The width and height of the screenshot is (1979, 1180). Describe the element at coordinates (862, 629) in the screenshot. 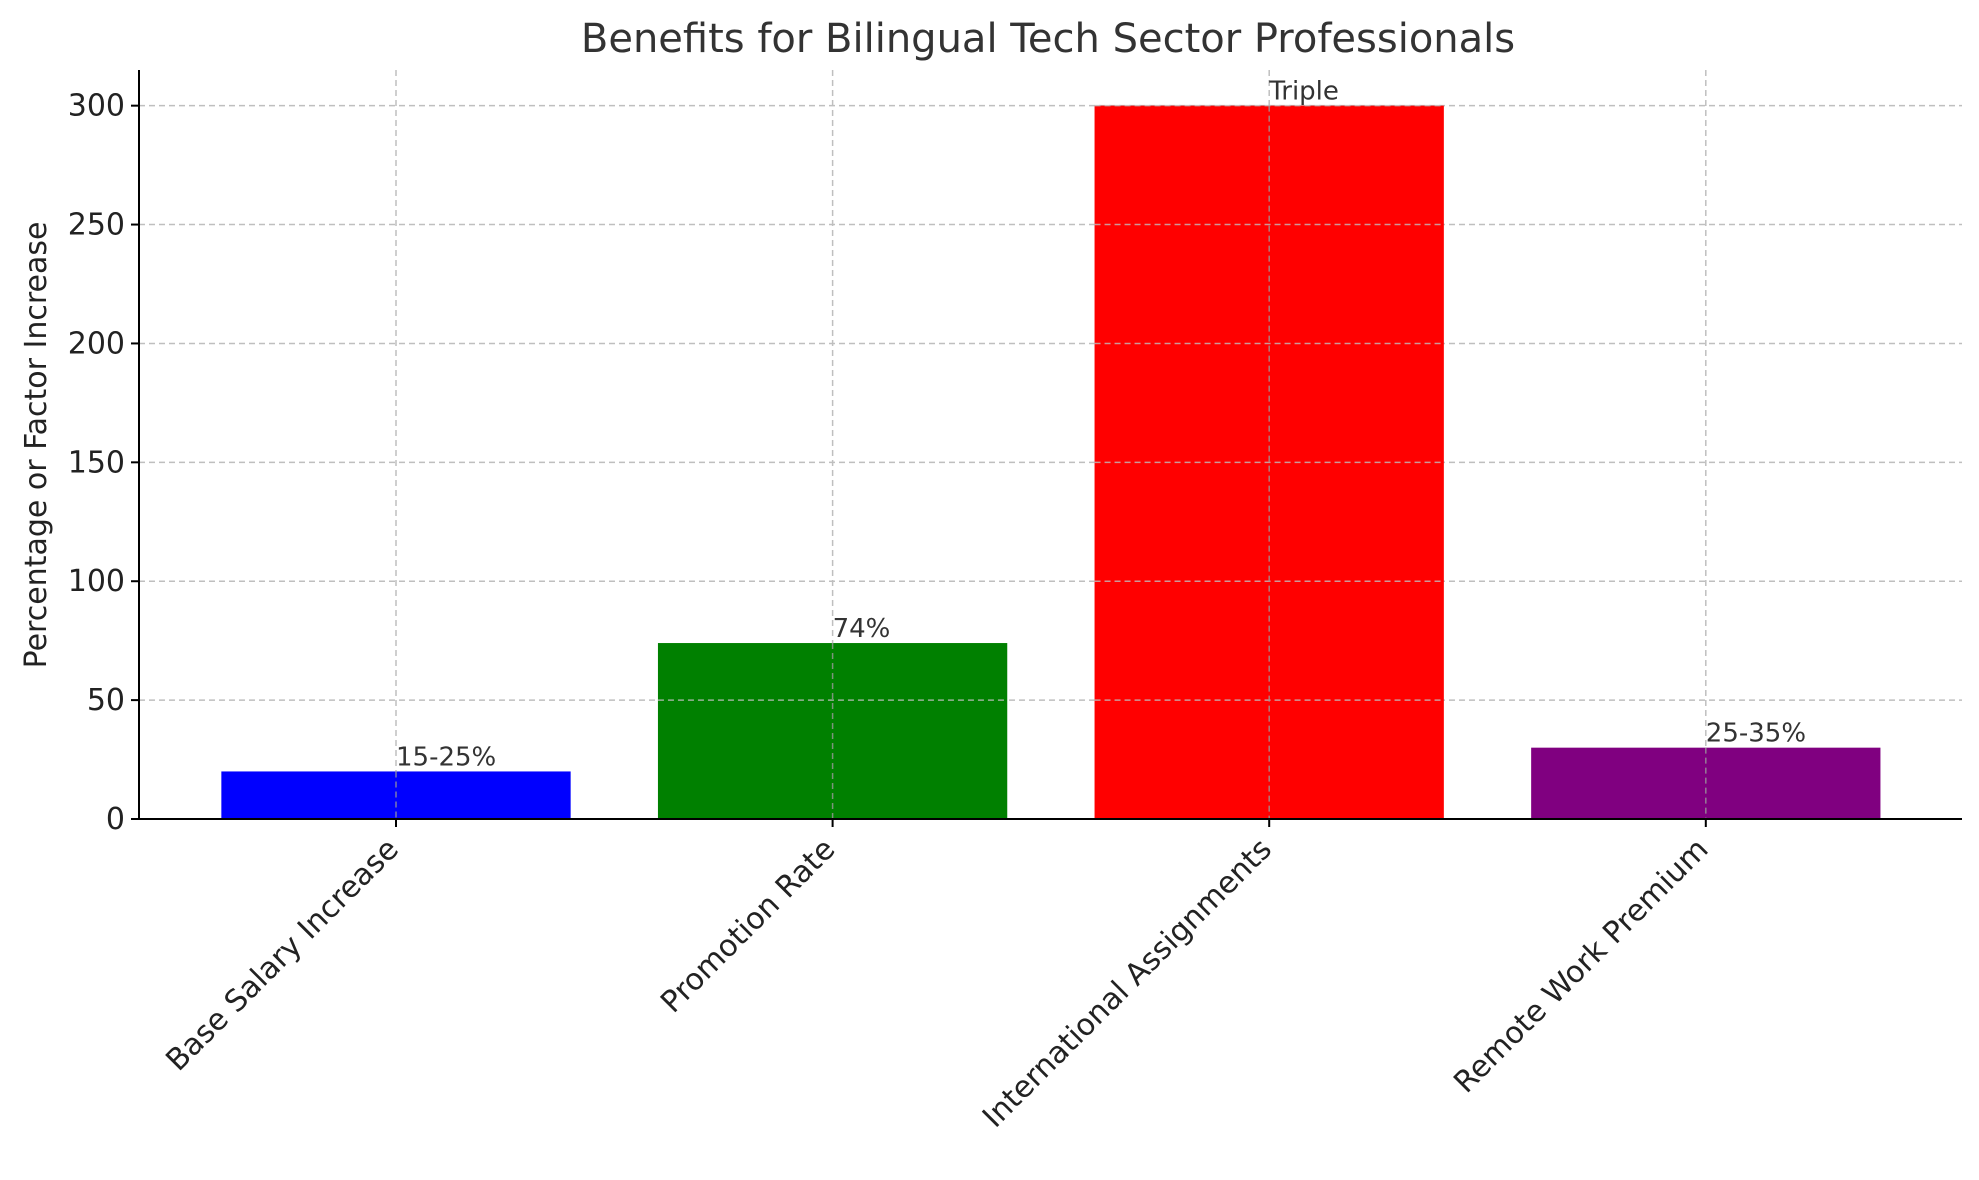

I see `data-label: 74%` at that location.